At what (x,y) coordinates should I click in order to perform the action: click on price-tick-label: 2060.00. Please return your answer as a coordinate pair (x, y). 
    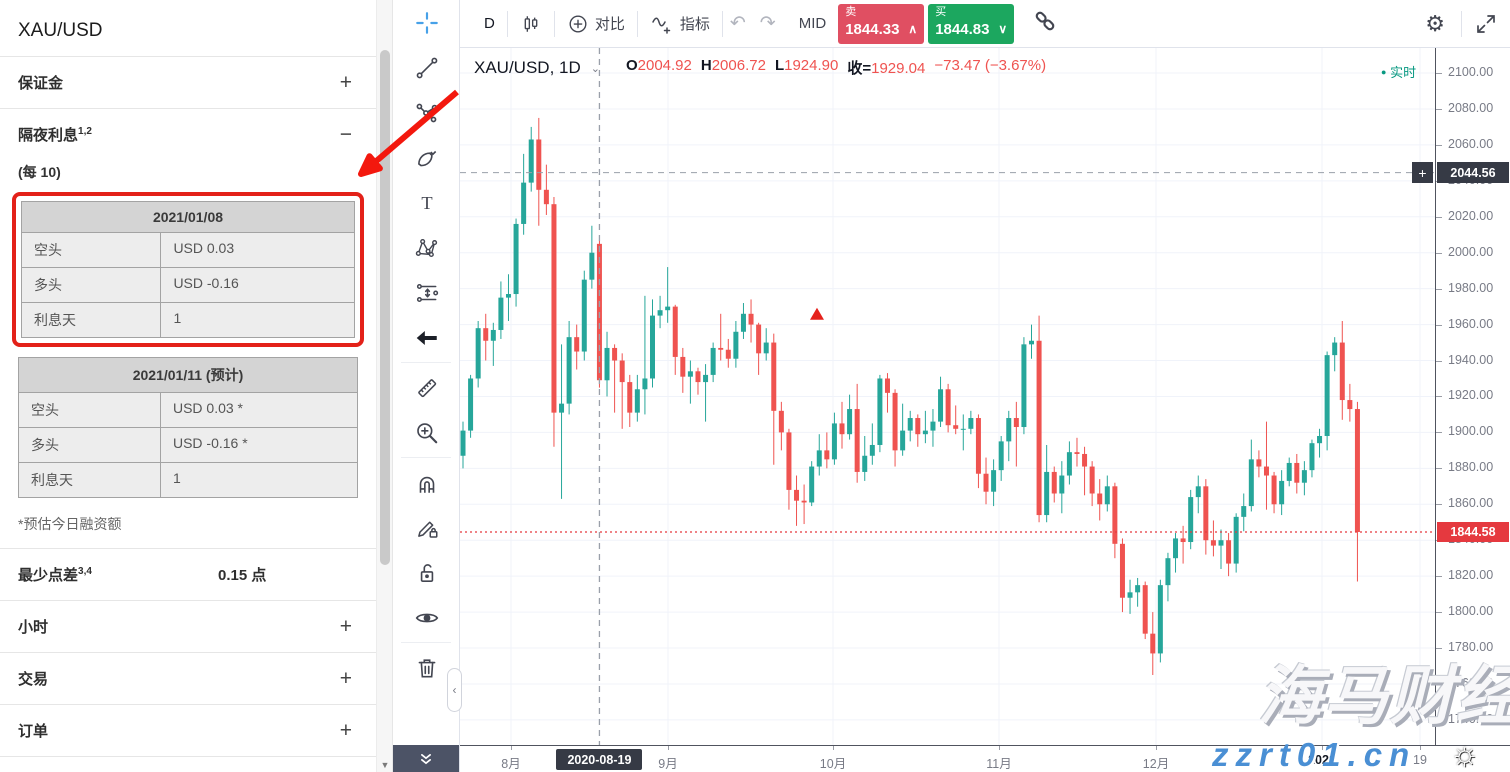
    Looking at the image, I should click on (1471, 143).